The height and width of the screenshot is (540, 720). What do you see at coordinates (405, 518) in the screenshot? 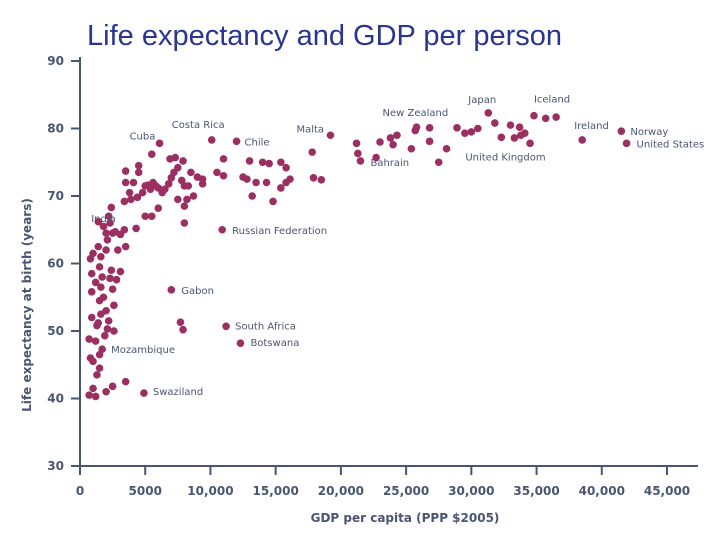
I see `x-axis-label: GDP per capita (PPP $2005)` at bounding box center [405, 518].